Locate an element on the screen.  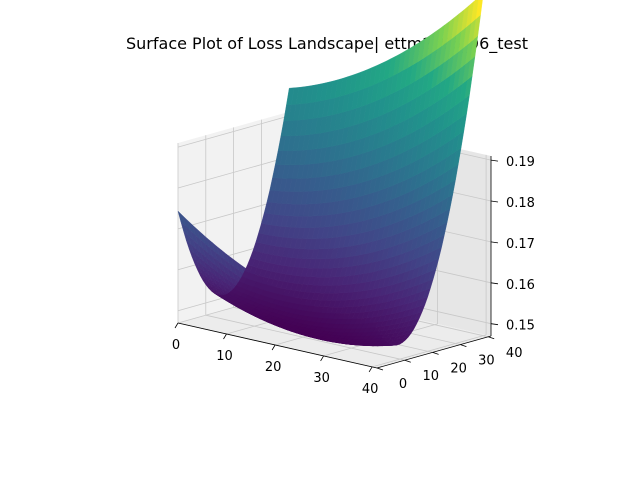
z-tick-label: 0.17 is located at coordinates (520, 244).